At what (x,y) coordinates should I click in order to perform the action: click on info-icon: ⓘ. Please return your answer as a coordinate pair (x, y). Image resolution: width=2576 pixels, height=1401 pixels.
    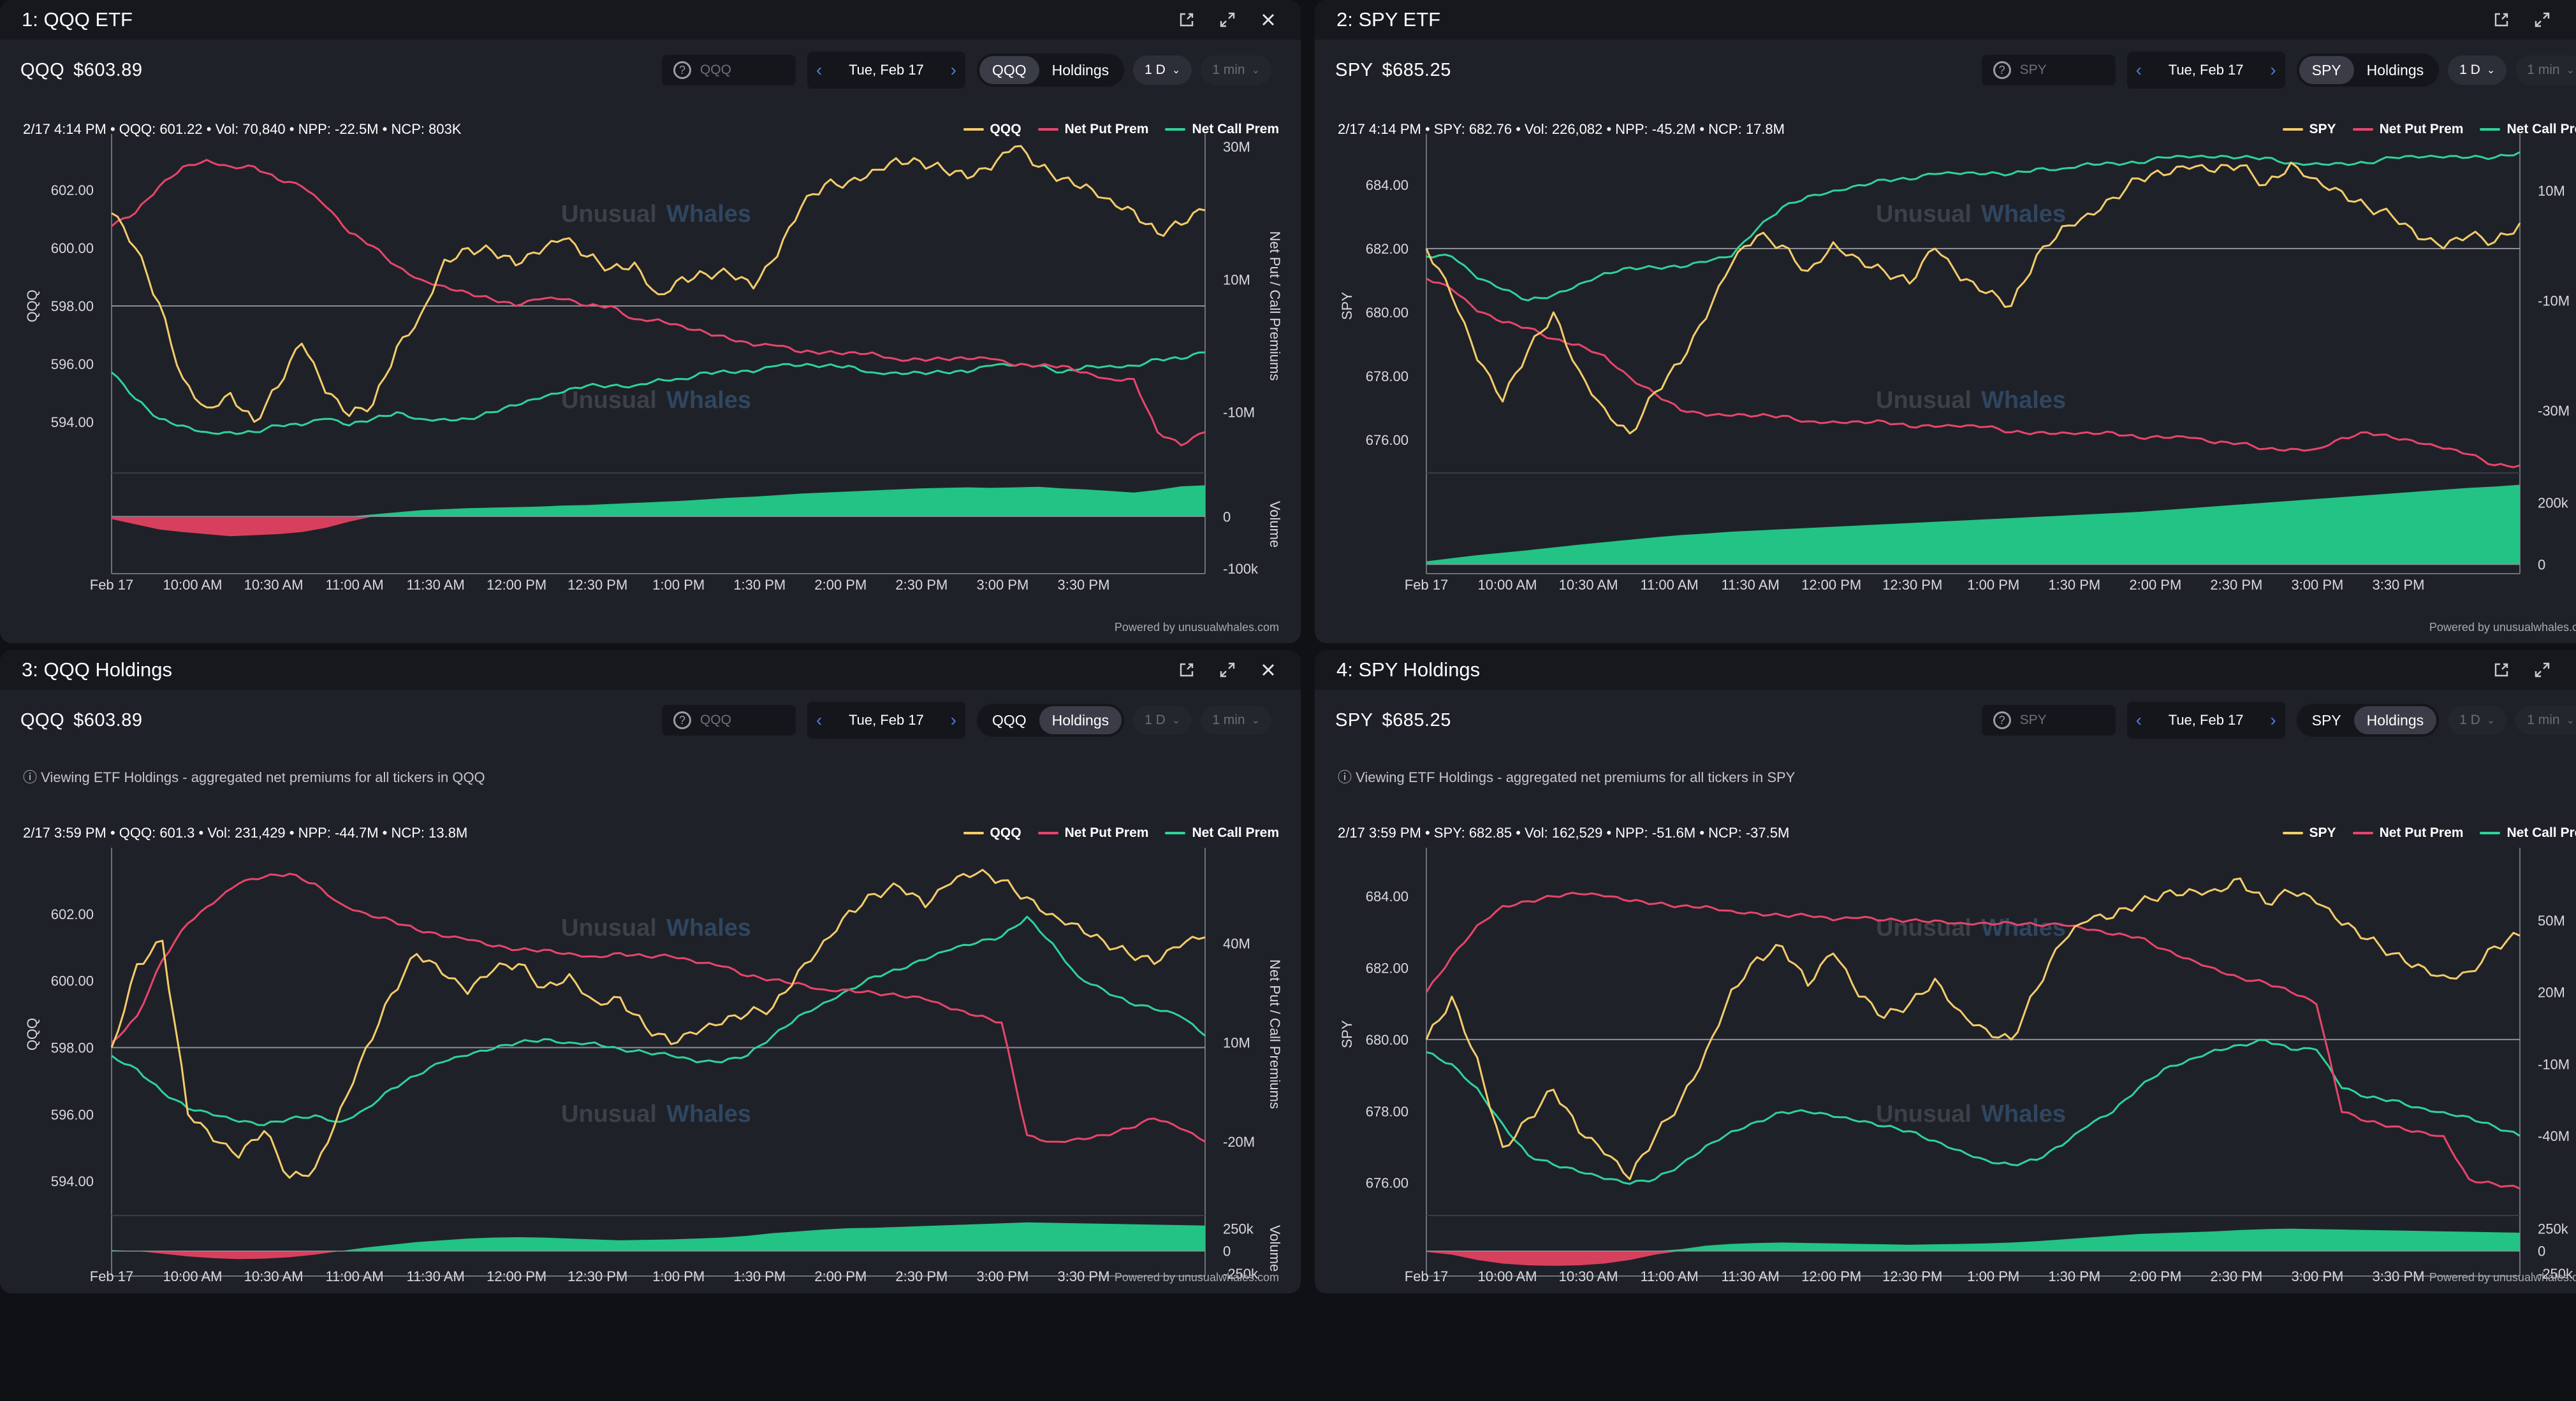
    Looking at the image, I should click on (1347, 777).